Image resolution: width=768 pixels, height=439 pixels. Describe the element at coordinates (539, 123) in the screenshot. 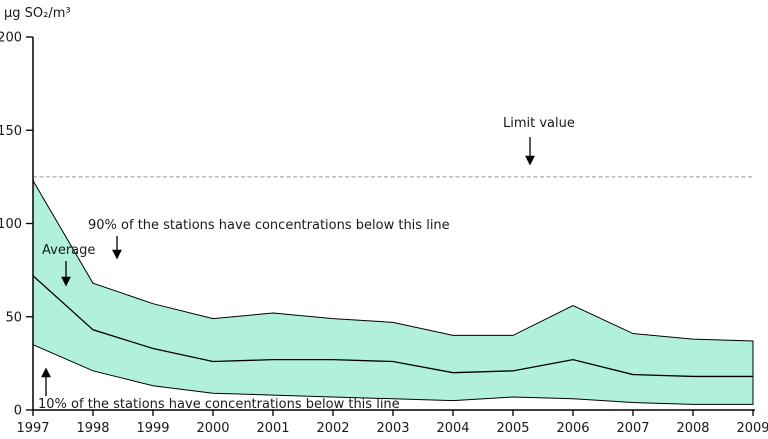

I see `limit-value-label: Limit value` at that location.